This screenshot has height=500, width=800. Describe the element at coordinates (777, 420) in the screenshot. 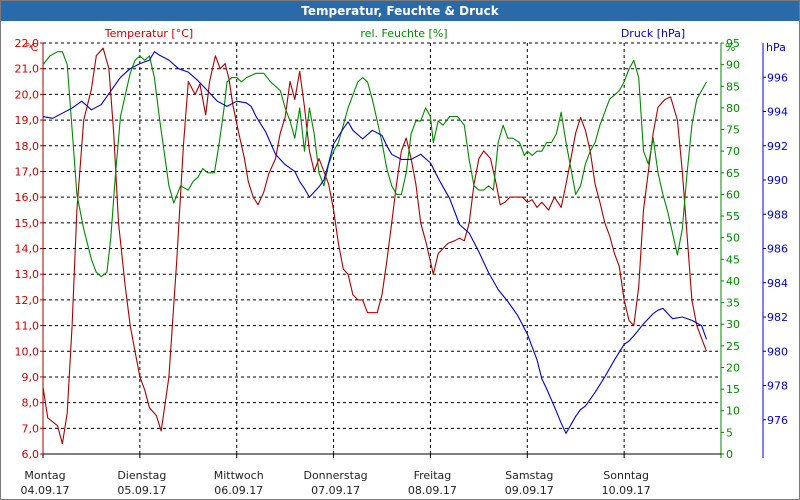

I see `pressure-tick-label: 976` at that location.